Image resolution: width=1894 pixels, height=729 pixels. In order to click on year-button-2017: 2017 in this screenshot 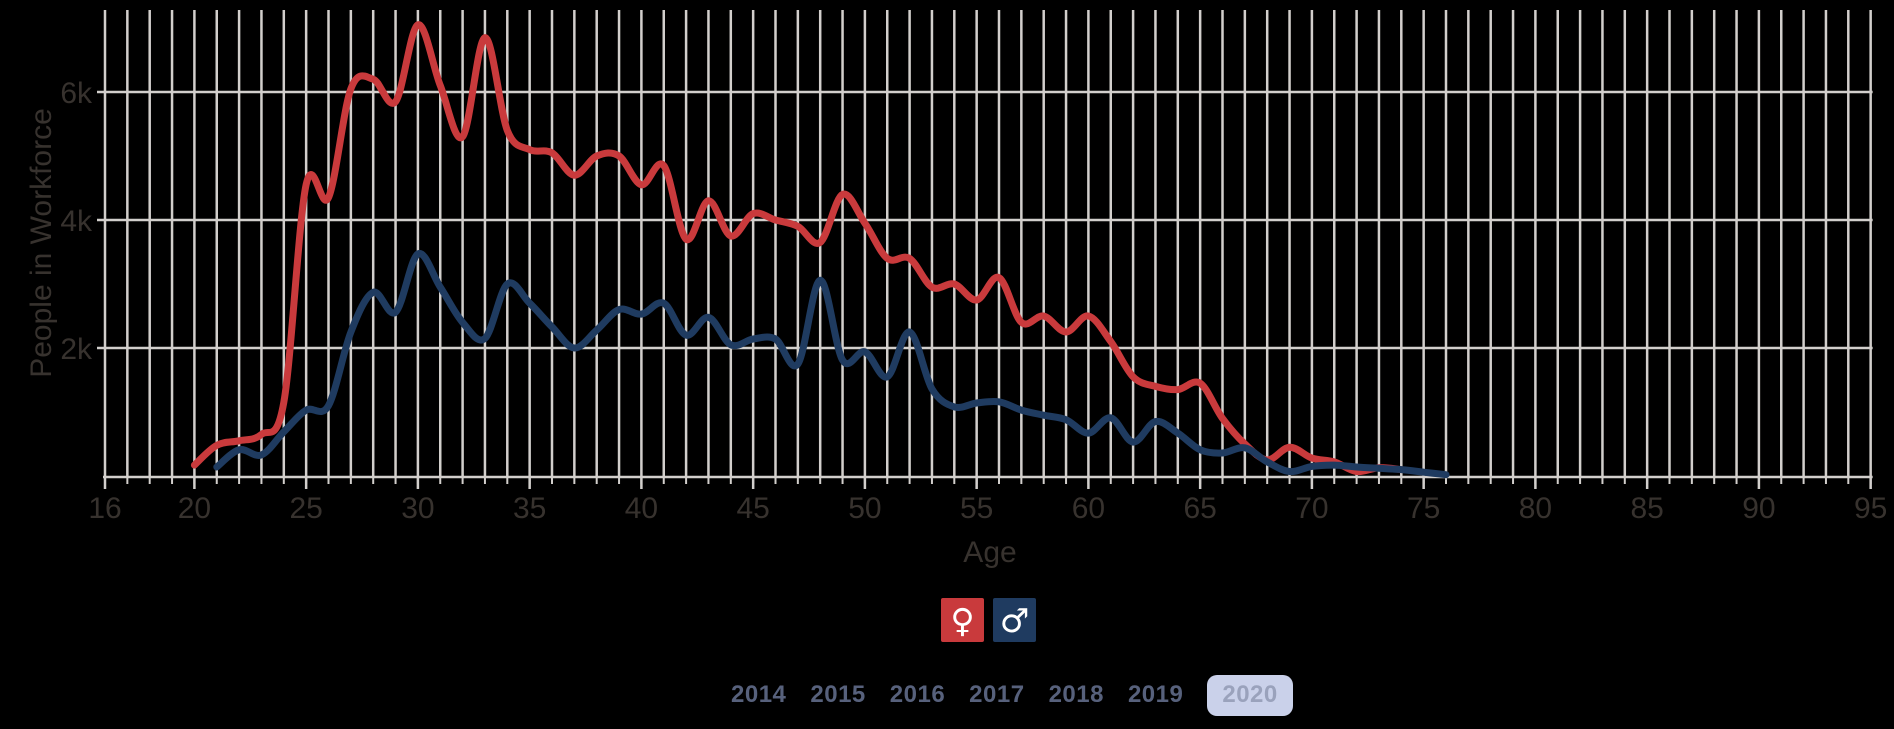, I will do `click(997, 694)`.